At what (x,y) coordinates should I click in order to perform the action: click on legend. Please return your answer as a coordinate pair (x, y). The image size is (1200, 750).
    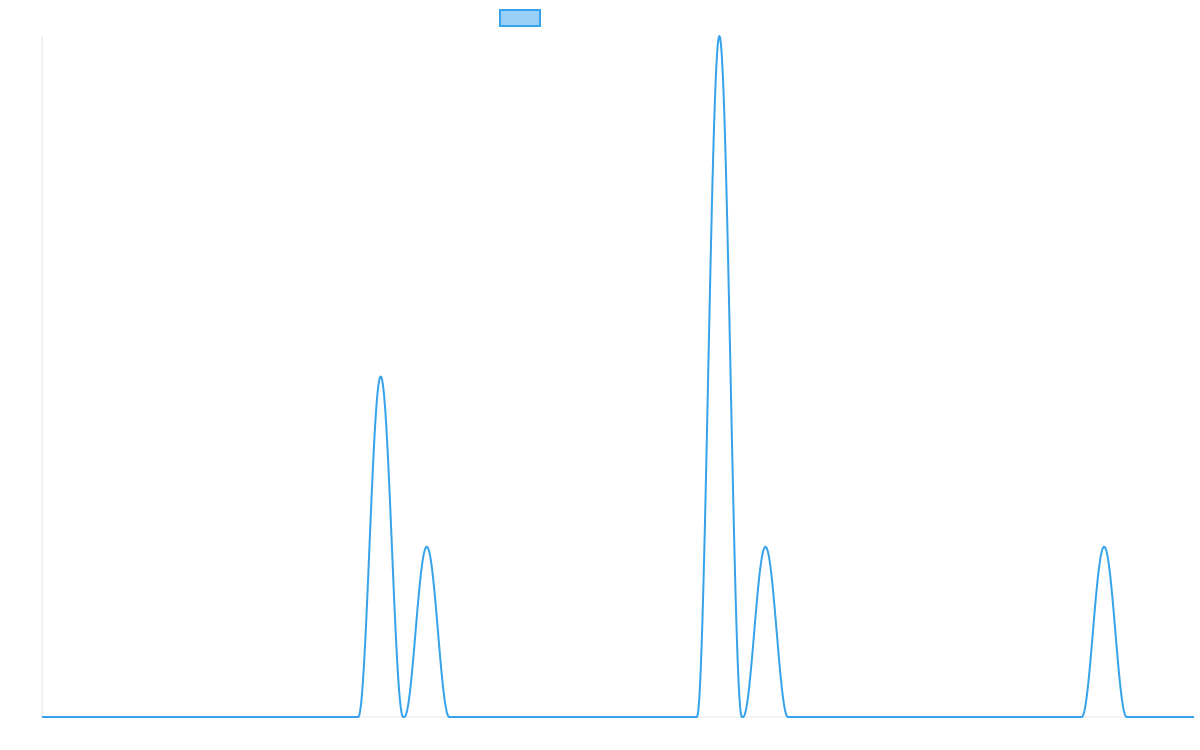
    Looking at the image, I should click on (520, 18).